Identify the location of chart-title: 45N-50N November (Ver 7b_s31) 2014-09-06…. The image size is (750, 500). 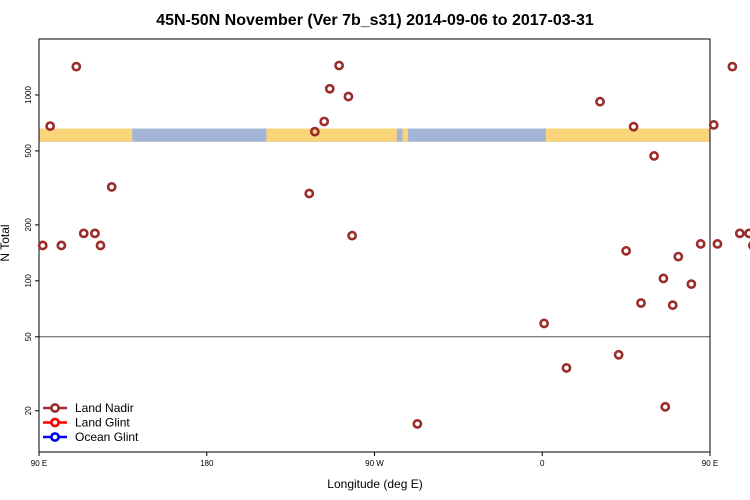
(375, 20).